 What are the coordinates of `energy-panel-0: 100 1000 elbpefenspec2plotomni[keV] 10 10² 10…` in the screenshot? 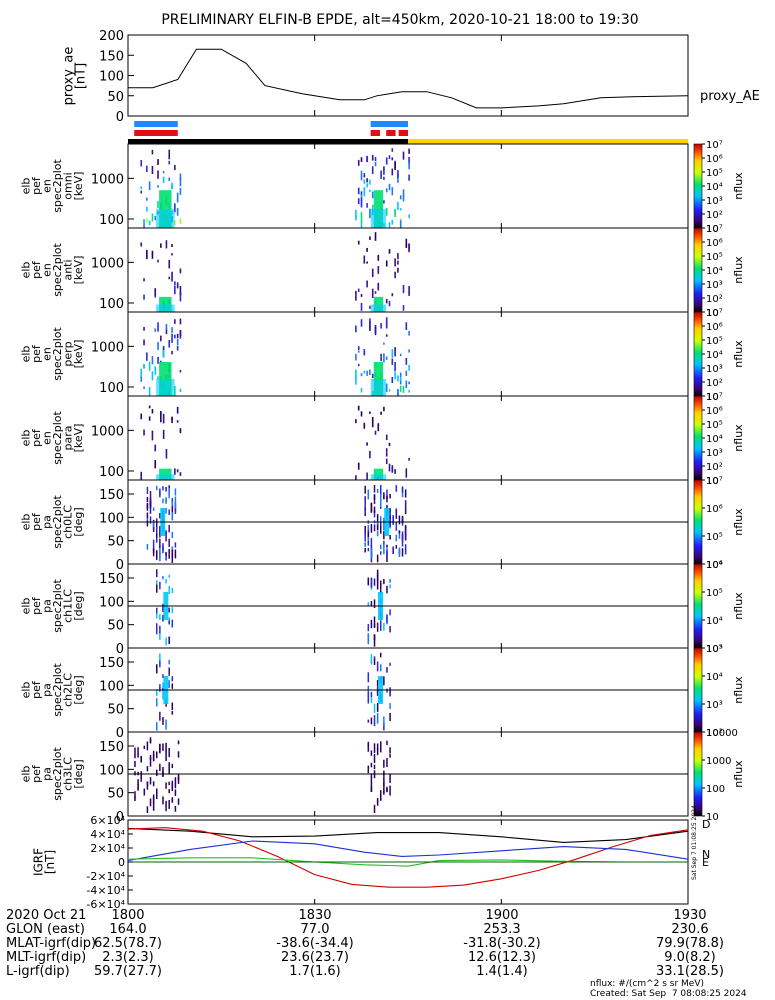 It's located at (382, 187).